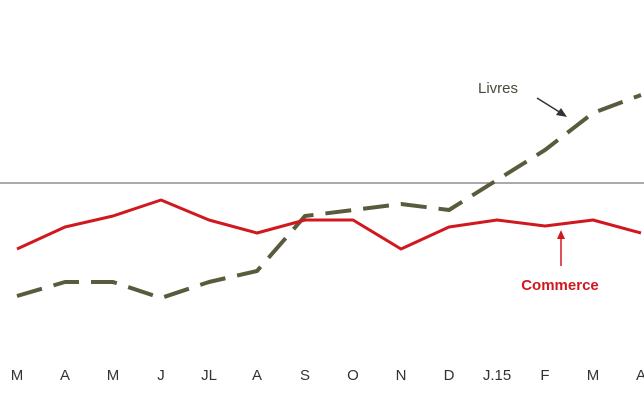 Image resolution: width=644 pixels, height=414 pixels. Describe the element at coordinates (449, 375) in the screenshot. I see `x-tick-label: D` at that location.